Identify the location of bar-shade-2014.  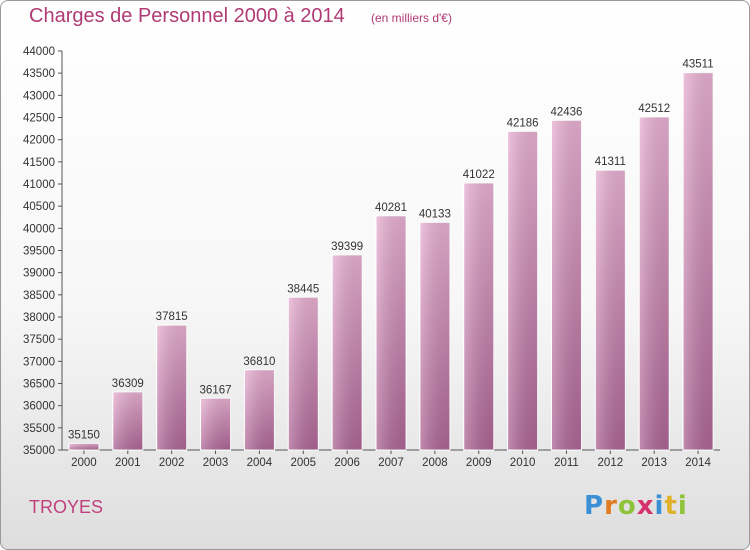
(698, 261).